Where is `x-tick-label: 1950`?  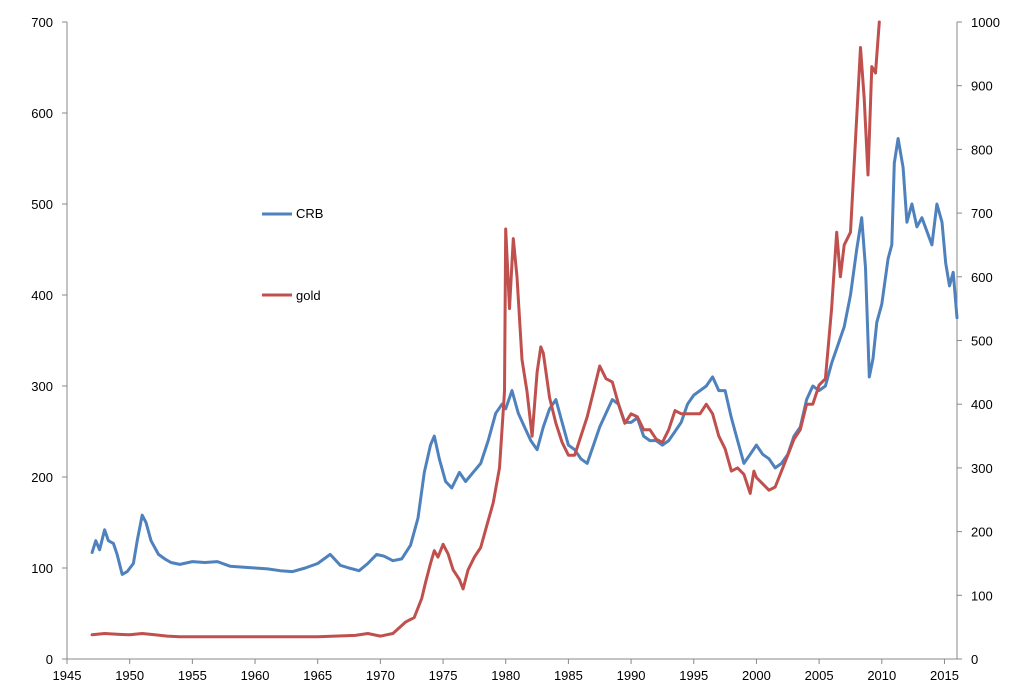
x-tick-label: 1950 is located at coordinates (129, 675).